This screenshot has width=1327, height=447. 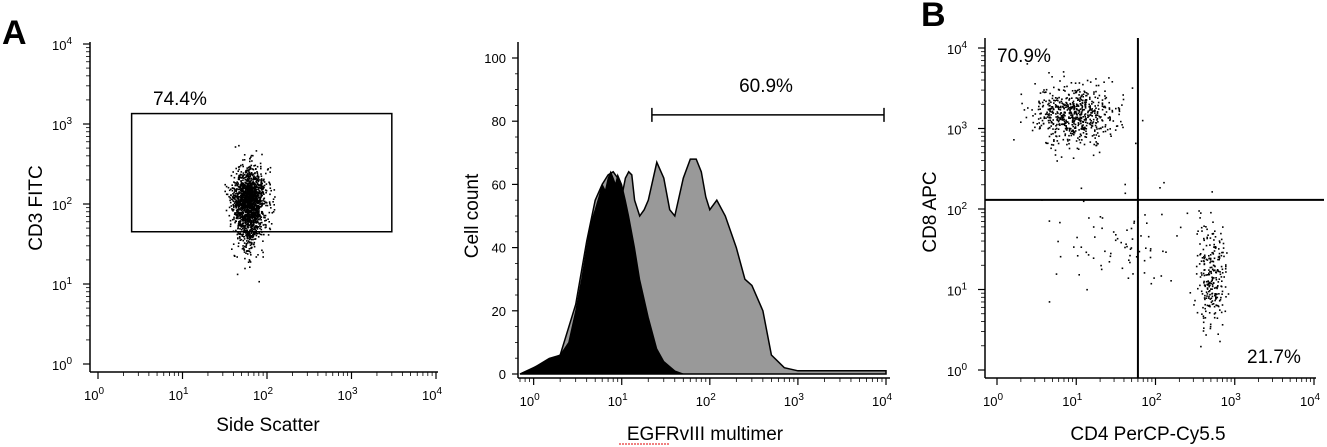 What do you see at coordinates (62, 124) in the screenshot?
I see `cd3-y-tick-label: 103` at bounding box center [62, 124].